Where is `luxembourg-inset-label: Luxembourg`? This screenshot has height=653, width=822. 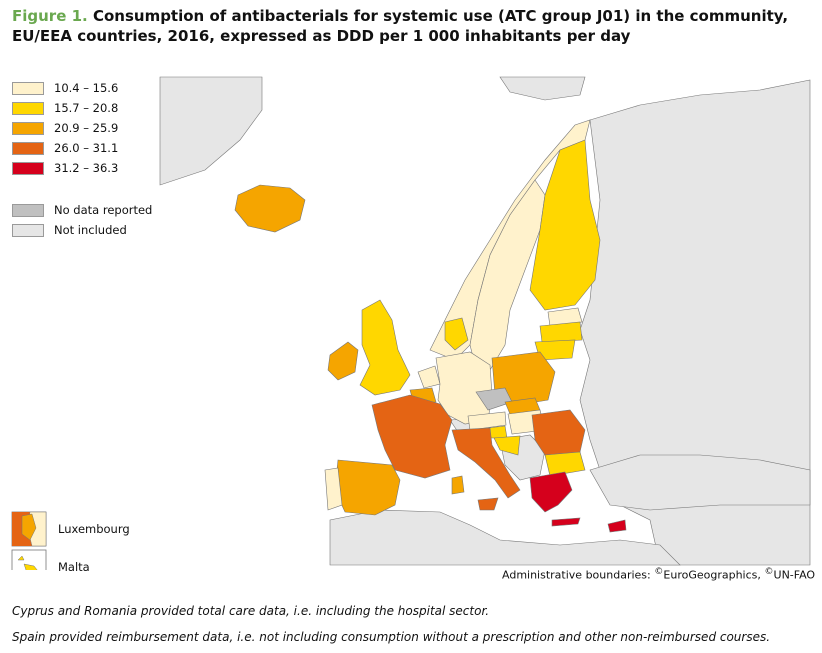
luxembourg-inset-label: Luxembourg is located at coordinates (94, 529).